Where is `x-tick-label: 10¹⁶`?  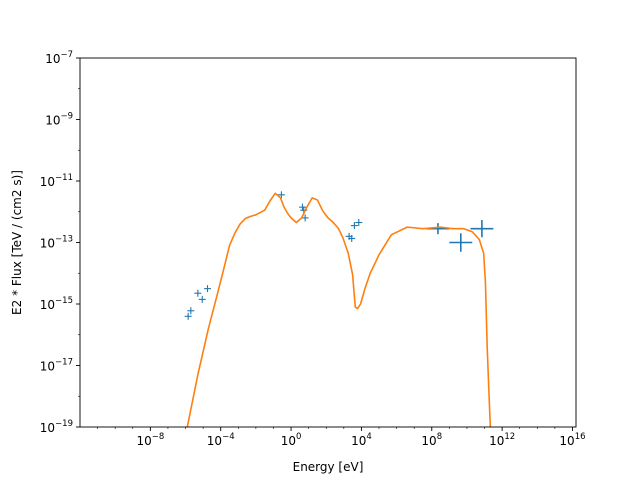 x-tick-label: 10¹⁶ is located at coordinates (572, 440).